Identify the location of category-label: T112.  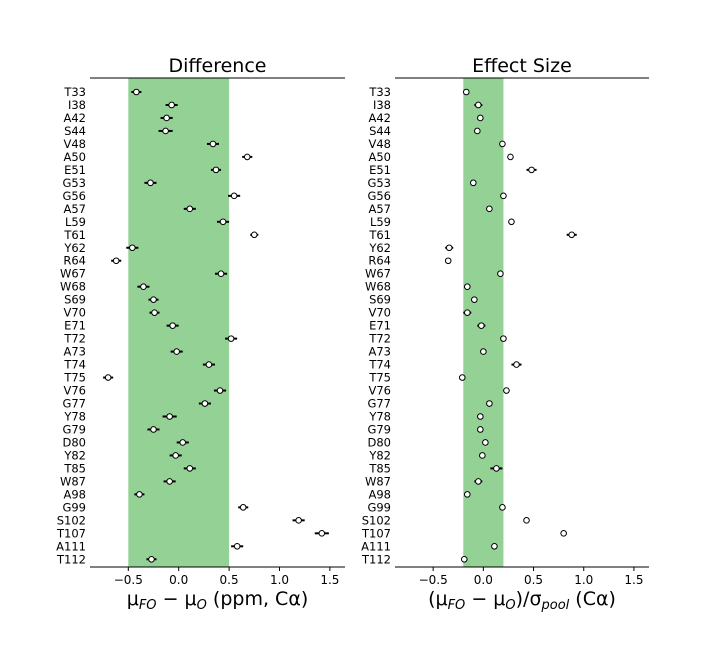
(71, 559).